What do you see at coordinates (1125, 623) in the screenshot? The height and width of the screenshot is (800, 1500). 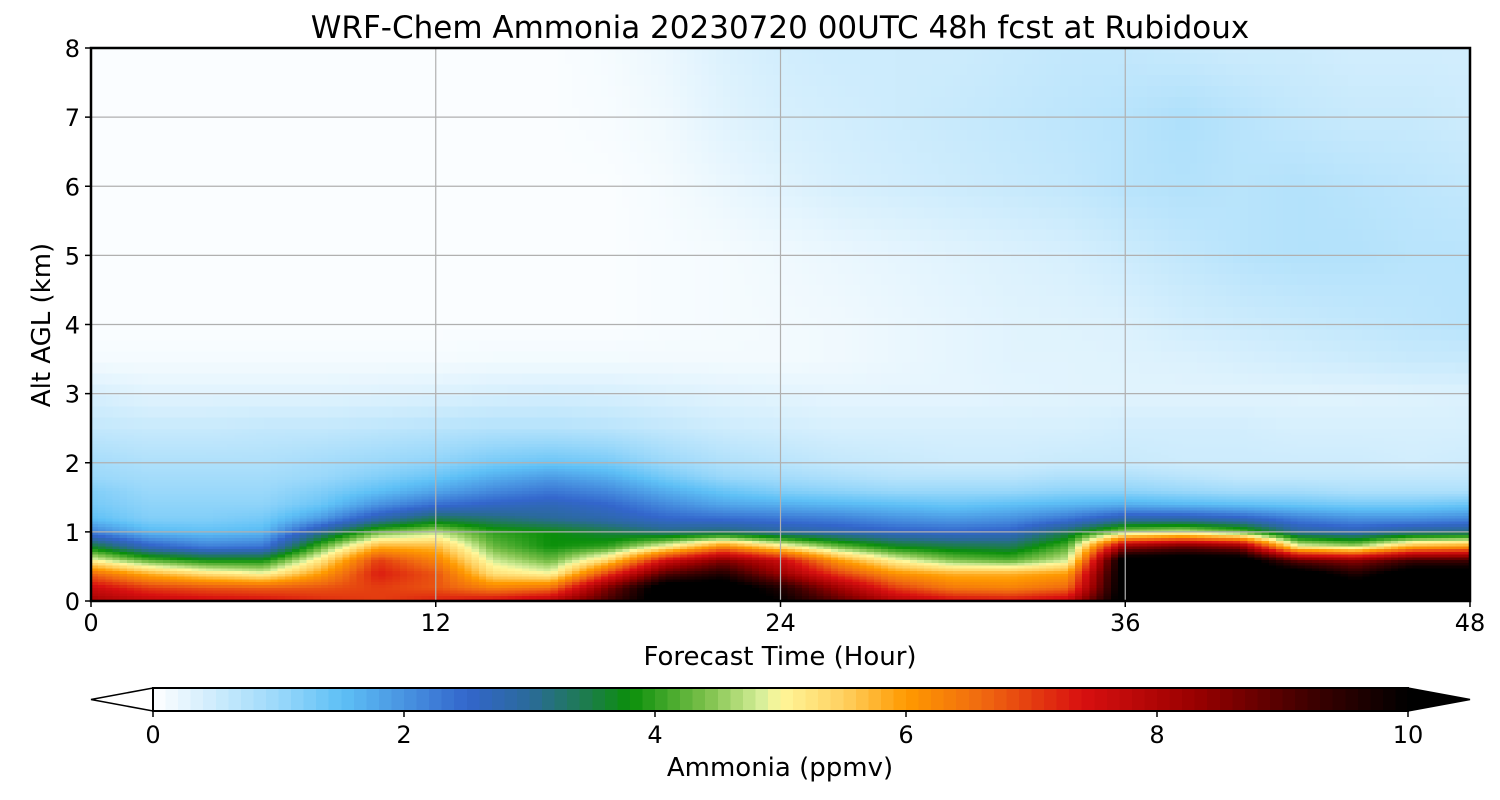 I see `x-tick-label: 36` at bounding box center [1125, 623].